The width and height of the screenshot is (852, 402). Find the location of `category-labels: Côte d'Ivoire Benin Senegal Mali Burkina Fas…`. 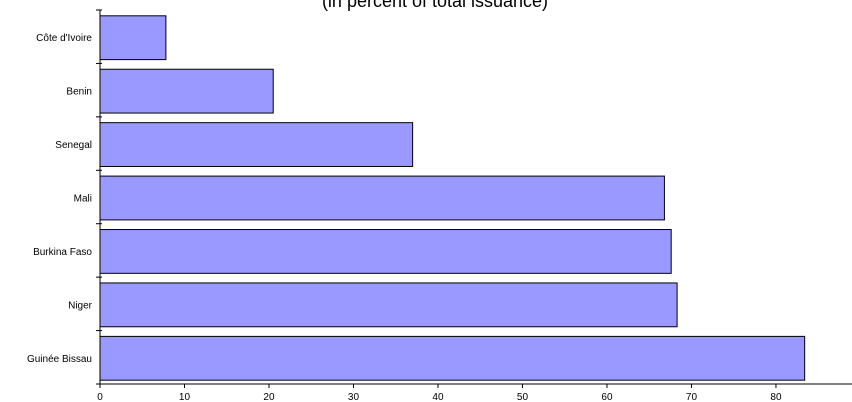

category-labels: Côte d'Ivoire Benin Senegal Mali Burkina Fas… is located at coordinates (60, 199).